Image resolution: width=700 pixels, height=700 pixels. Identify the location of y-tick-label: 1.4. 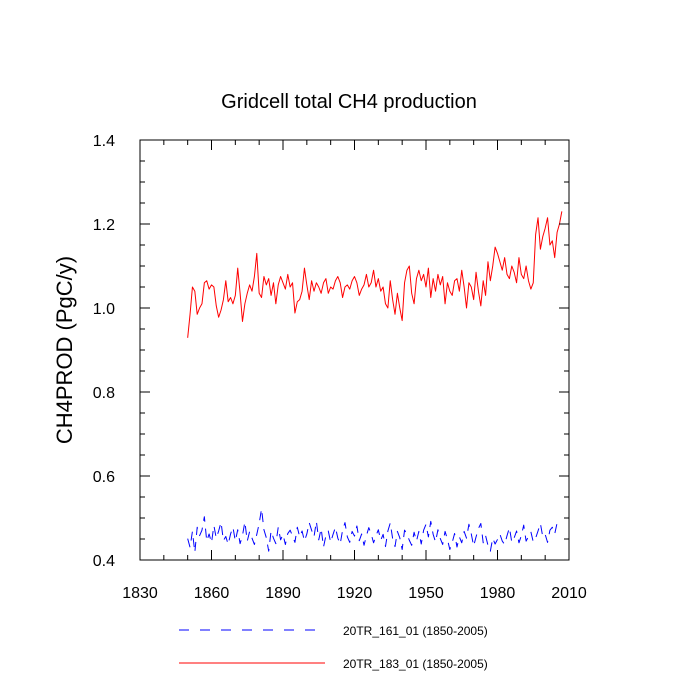
(104, 141).